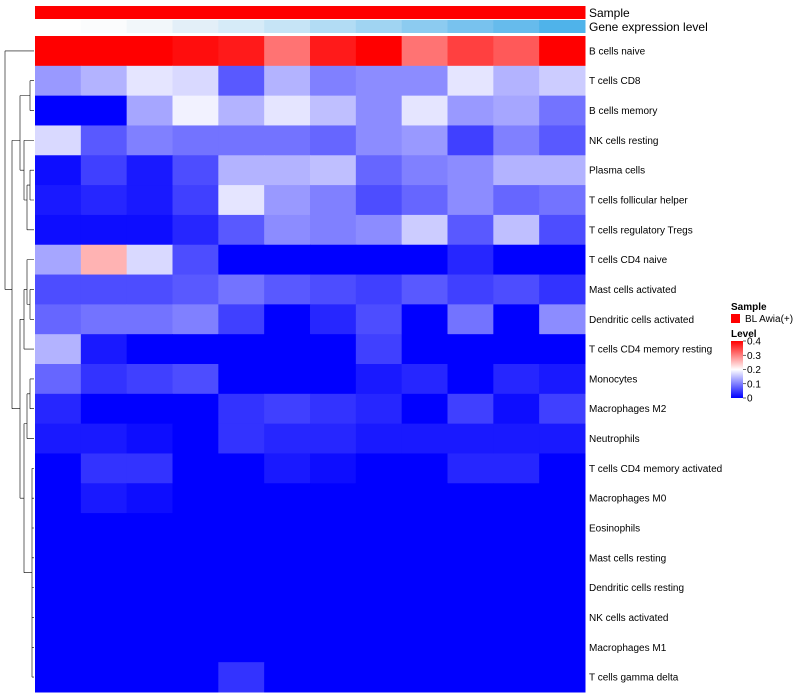 This screenshot has width=800, height=700. Describe the element at coordinates (623, 111) in the screenshot. I see `row-label: B cells memory` at that location.